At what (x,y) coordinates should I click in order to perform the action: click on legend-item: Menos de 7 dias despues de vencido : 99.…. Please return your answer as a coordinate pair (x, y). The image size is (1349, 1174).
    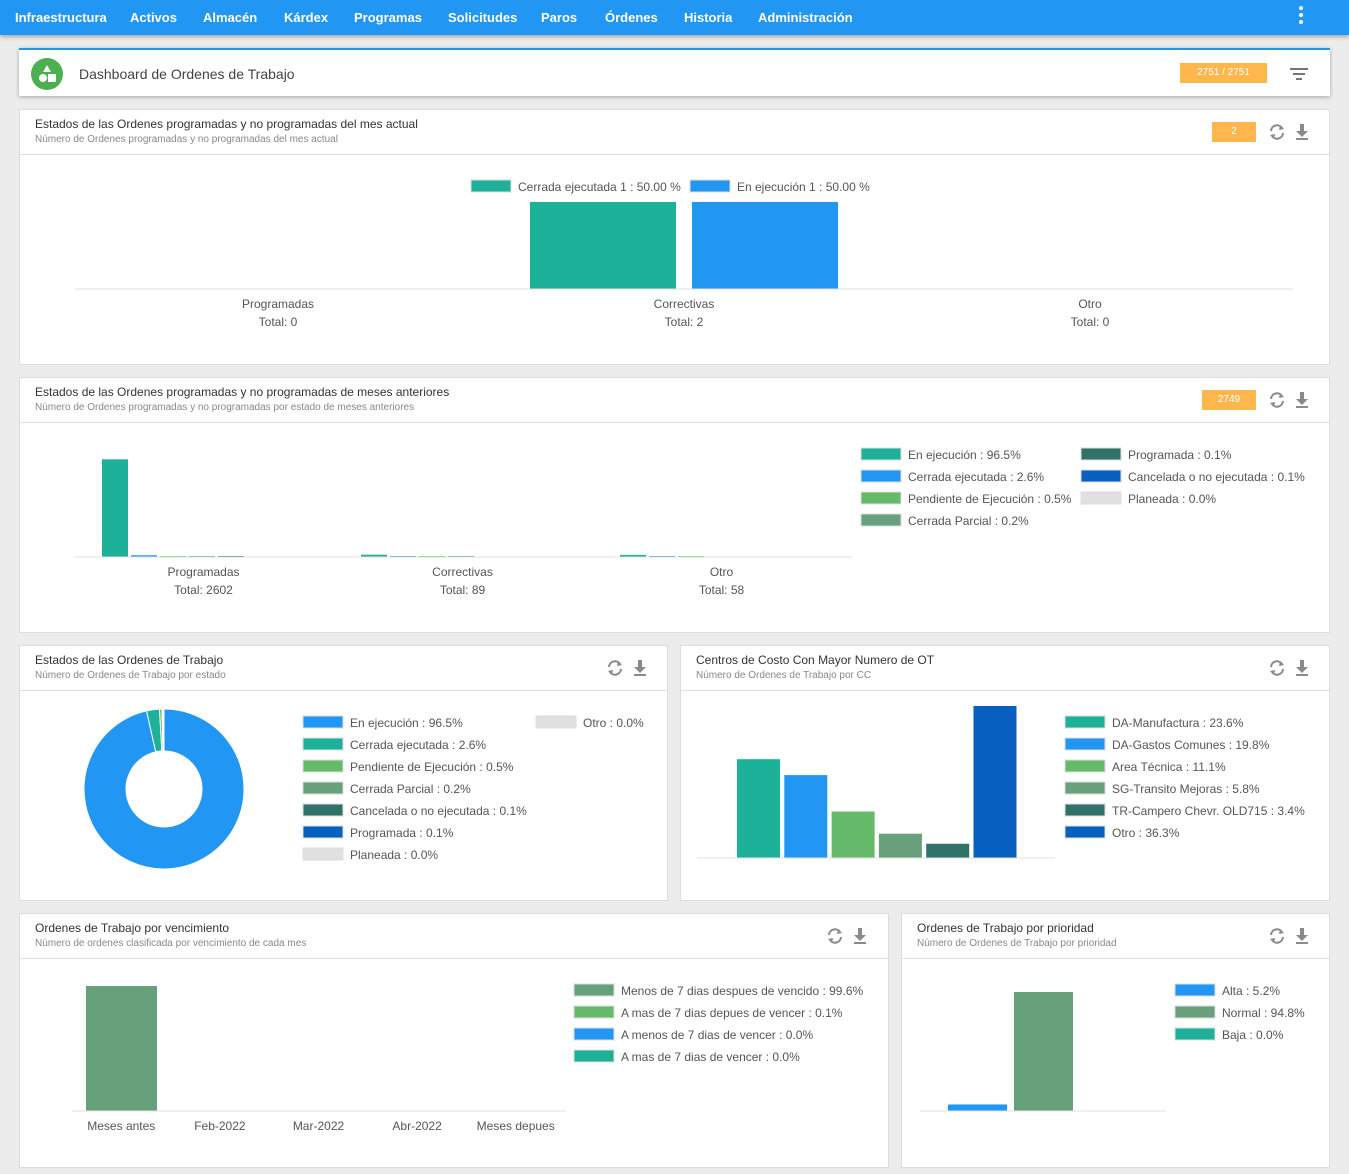
    Looking at the image, I should click on (742, 991).